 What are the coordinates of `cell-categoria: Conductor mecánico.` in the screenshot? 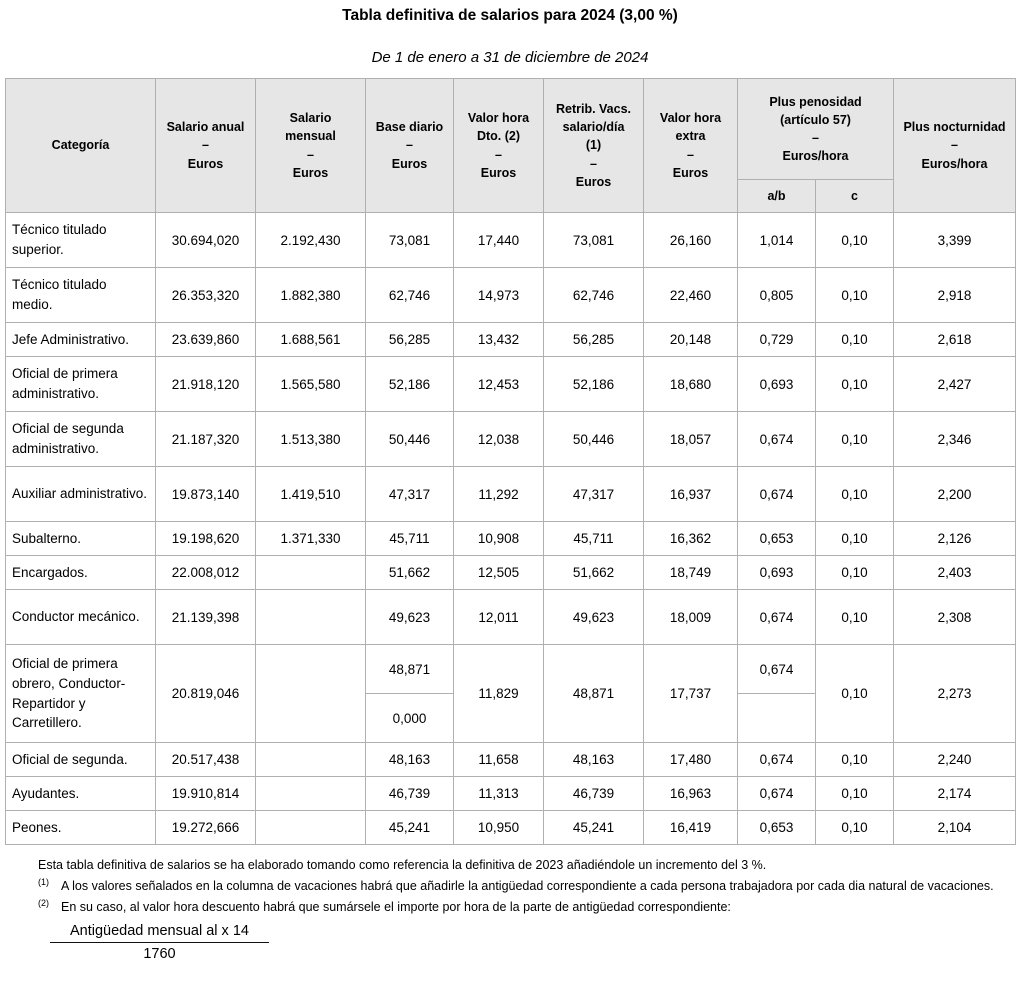 It's located at (80, 617).